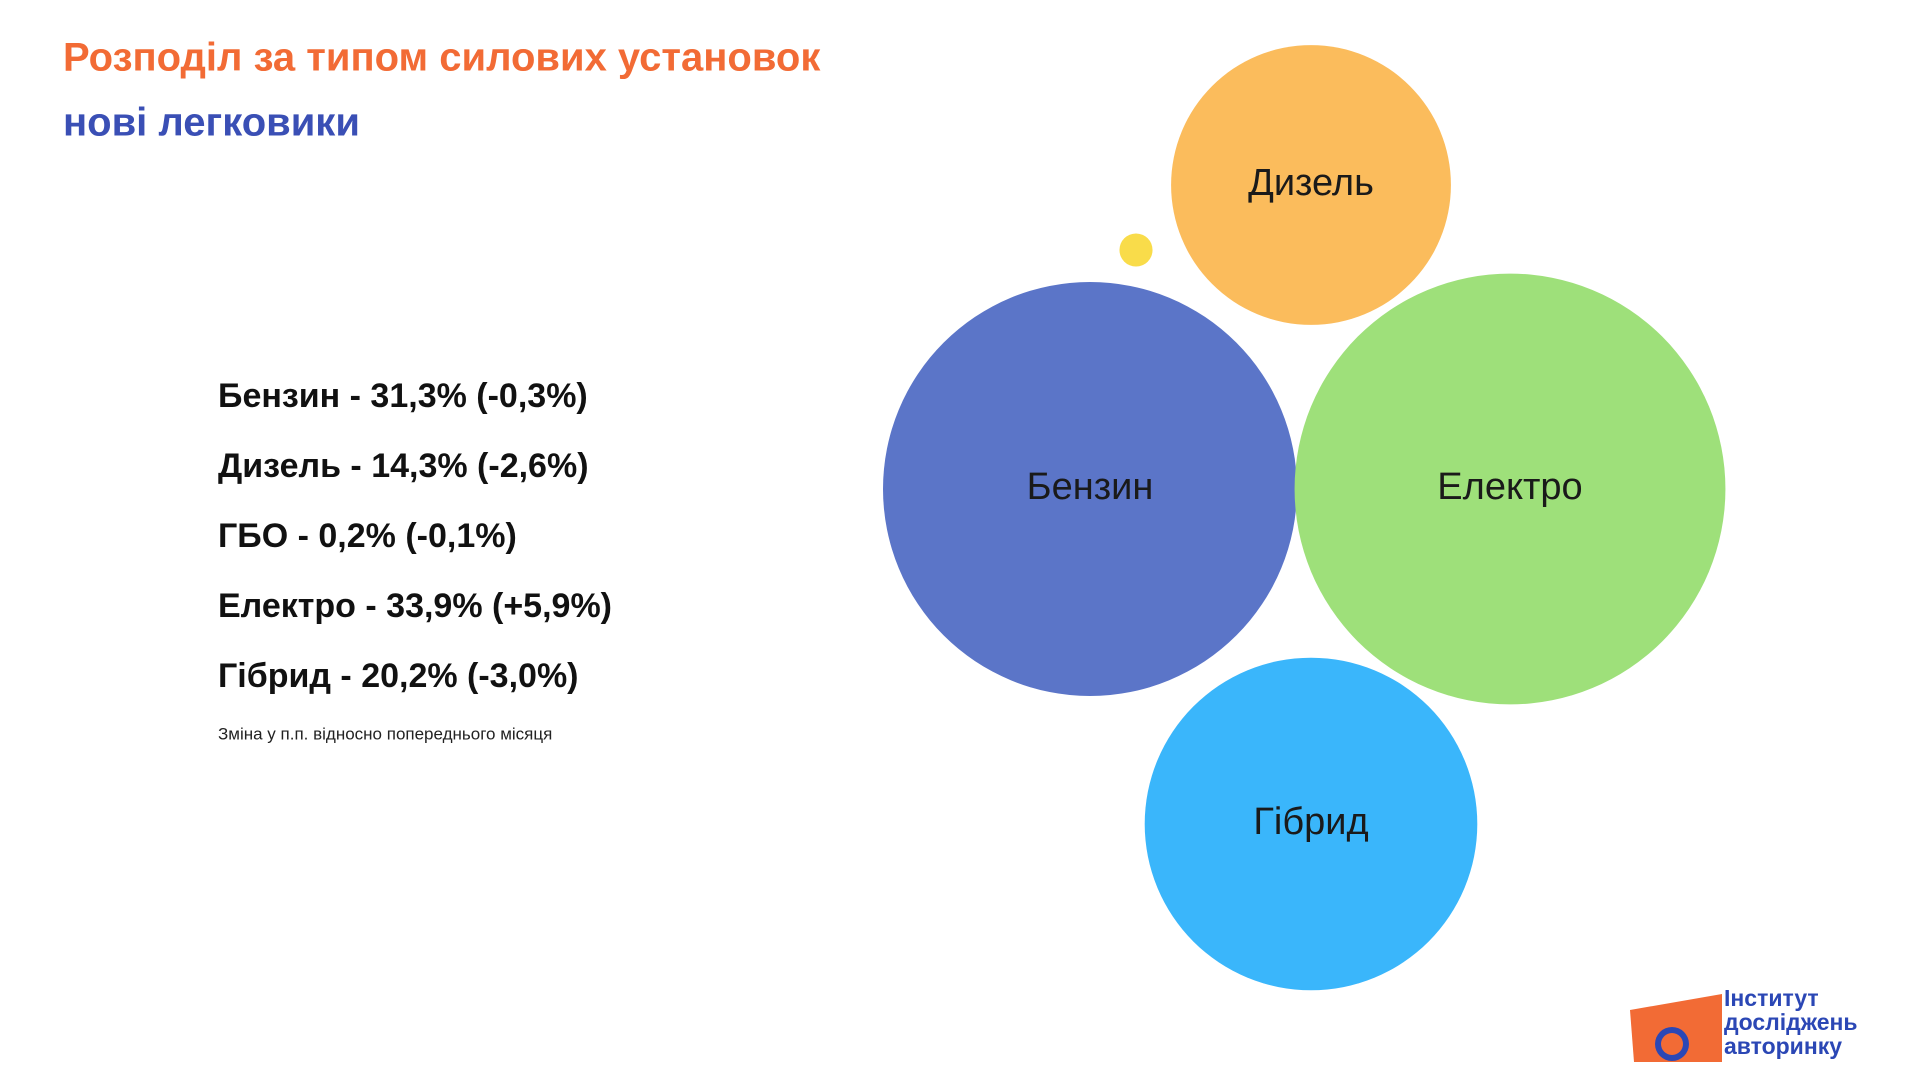  I want to click on logo-circle-inner, so click(1672, 1044).